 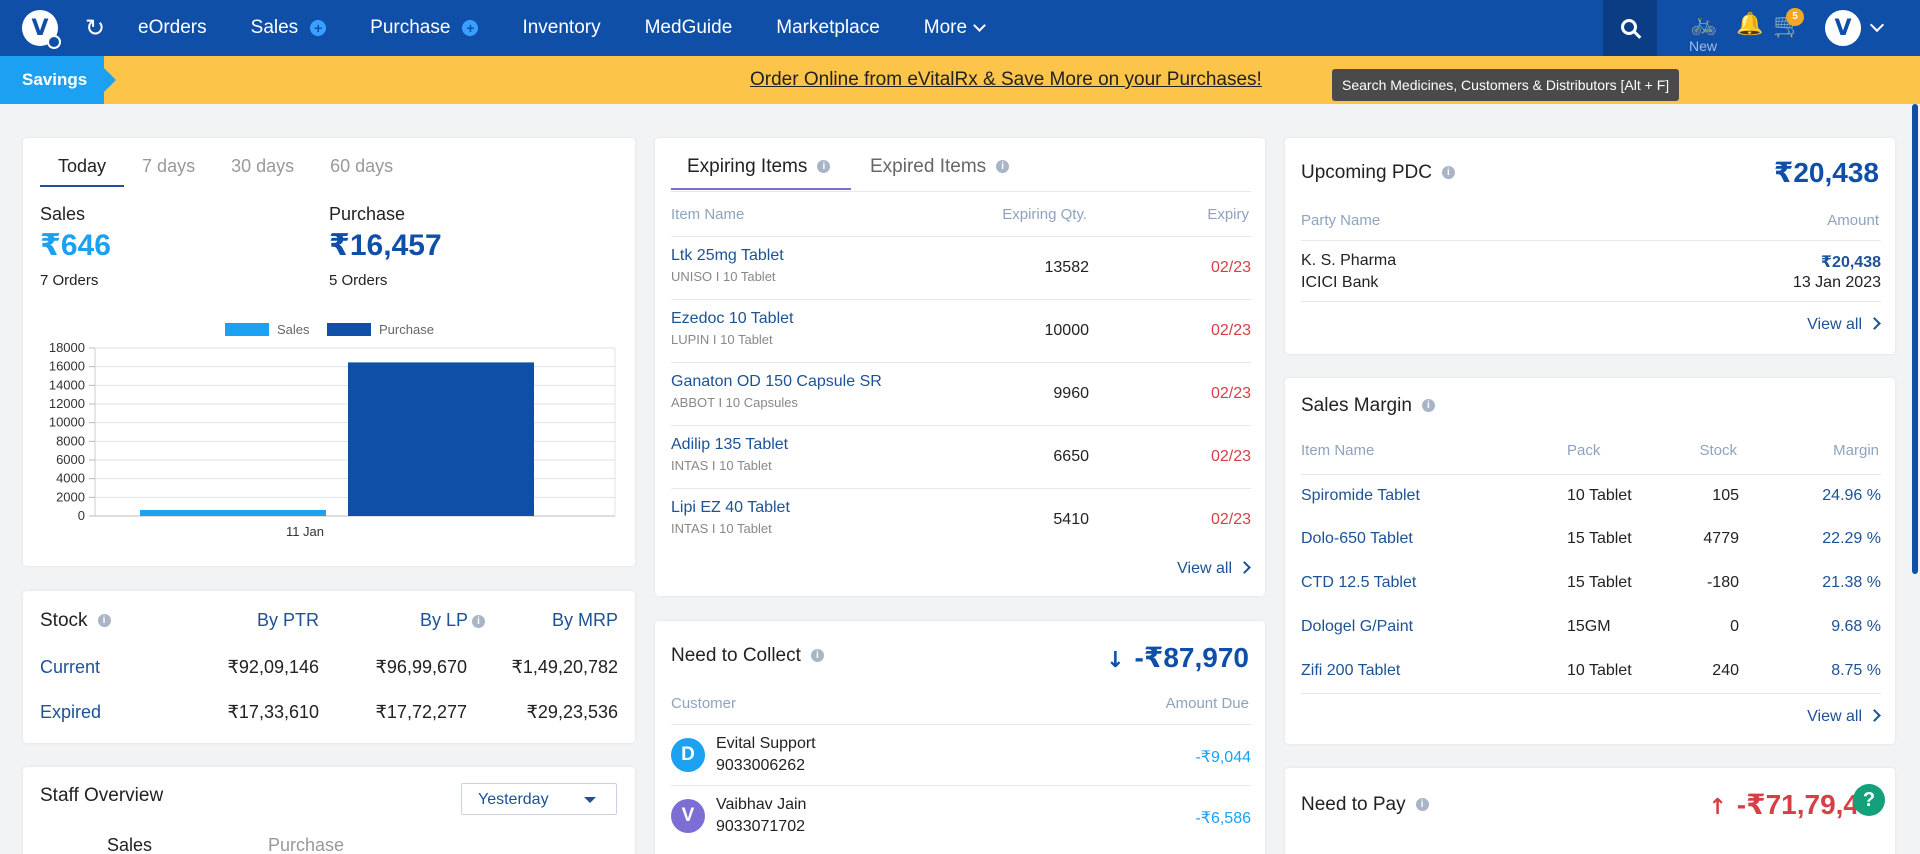 I want to click on margin-item-name: Dologel G/Paint, so click(x=1357, y=626).